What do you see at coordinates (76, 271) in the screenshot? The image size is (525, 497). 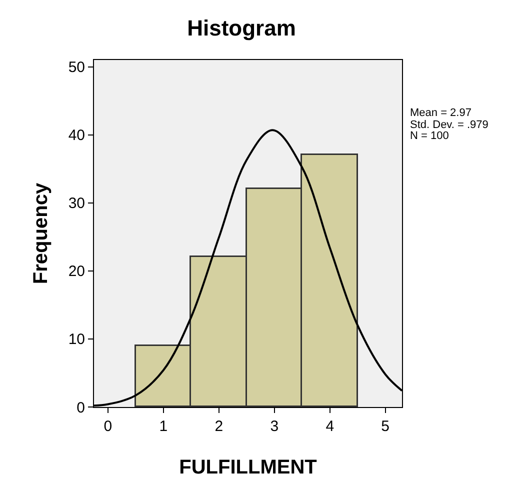 I see `y-tick-label: 20` at bounding box center [76, 271].